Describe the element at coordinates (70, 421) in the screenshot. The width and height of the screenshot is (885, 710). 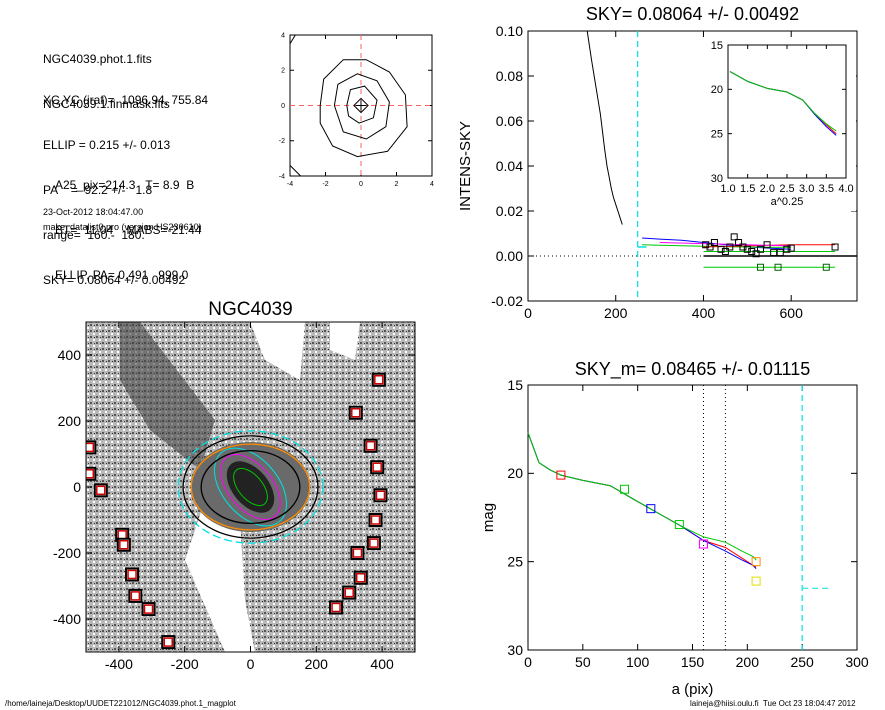
I see `y-tick-label: 200` at that location.